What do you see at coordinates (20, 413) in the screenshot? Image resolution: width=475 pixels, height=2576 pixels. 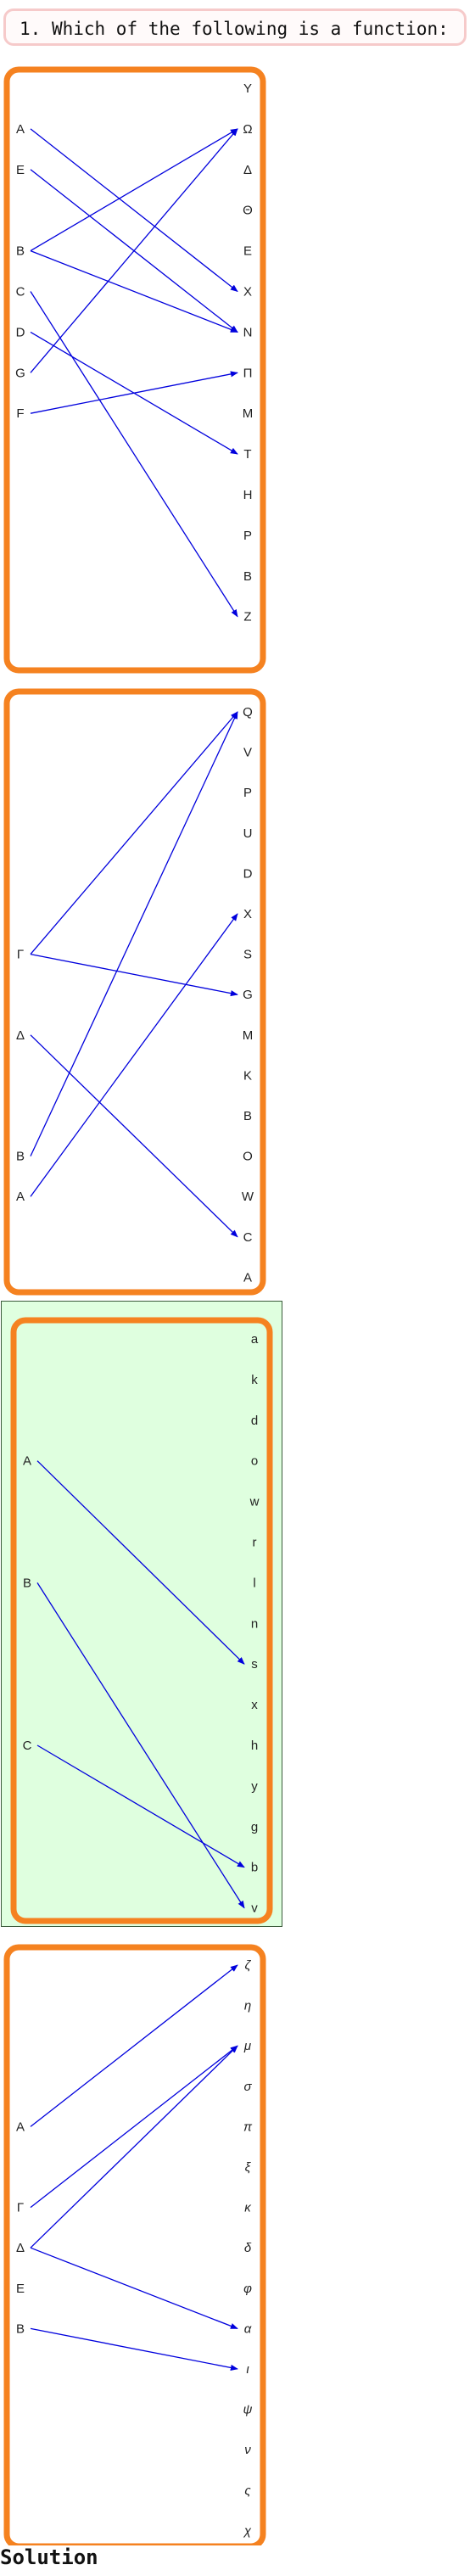 I see `domain-label: F` at bounding box center [20, 413].